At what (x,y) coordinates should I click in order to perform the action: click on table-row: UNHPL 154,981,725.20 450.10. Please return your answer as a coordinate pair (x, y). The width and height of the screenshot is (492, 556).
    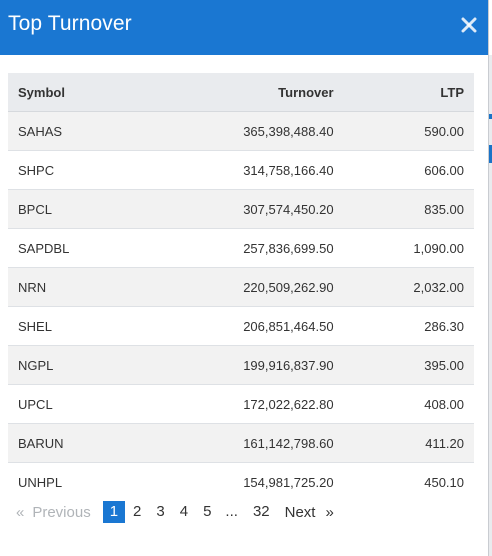
    Looking at the image, I should click on (241, 482).